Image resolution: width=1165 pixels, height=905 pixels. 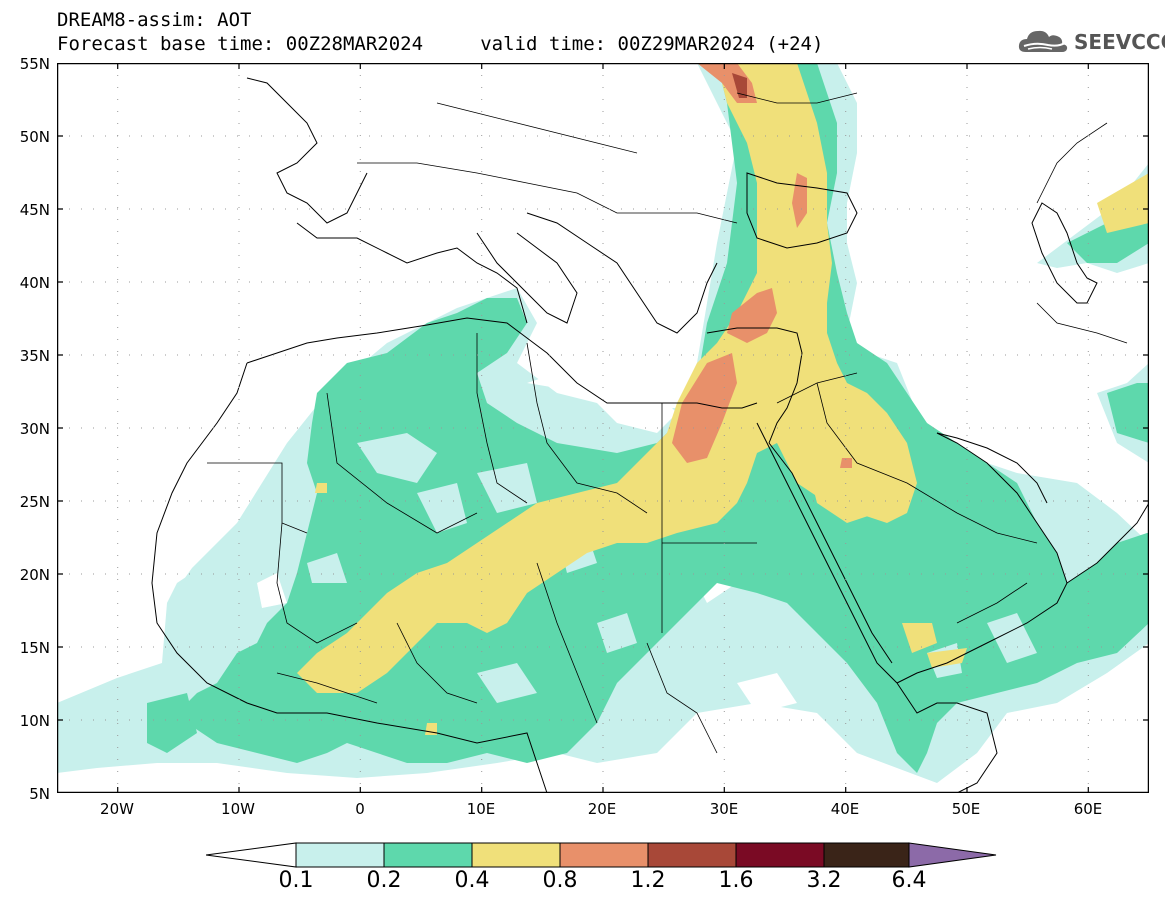 What do you see at coordinates (602, 809) in the screenshot?
I see `lon-label: 20E` at bounding box center [602, 809].